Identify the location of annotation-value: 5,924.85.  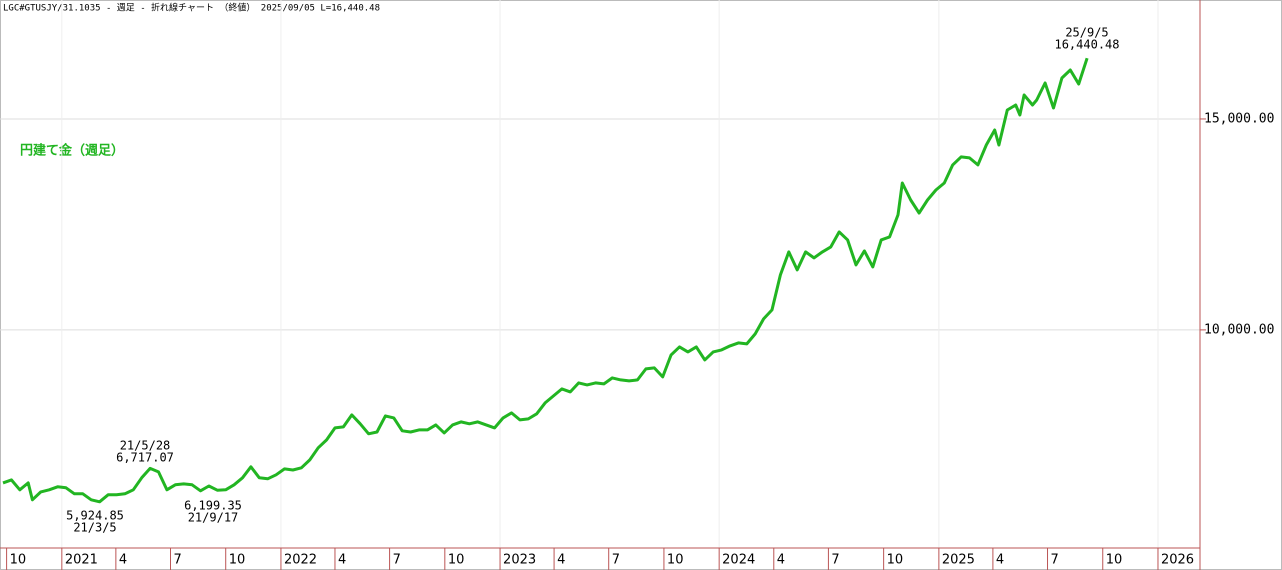
(95, 516).